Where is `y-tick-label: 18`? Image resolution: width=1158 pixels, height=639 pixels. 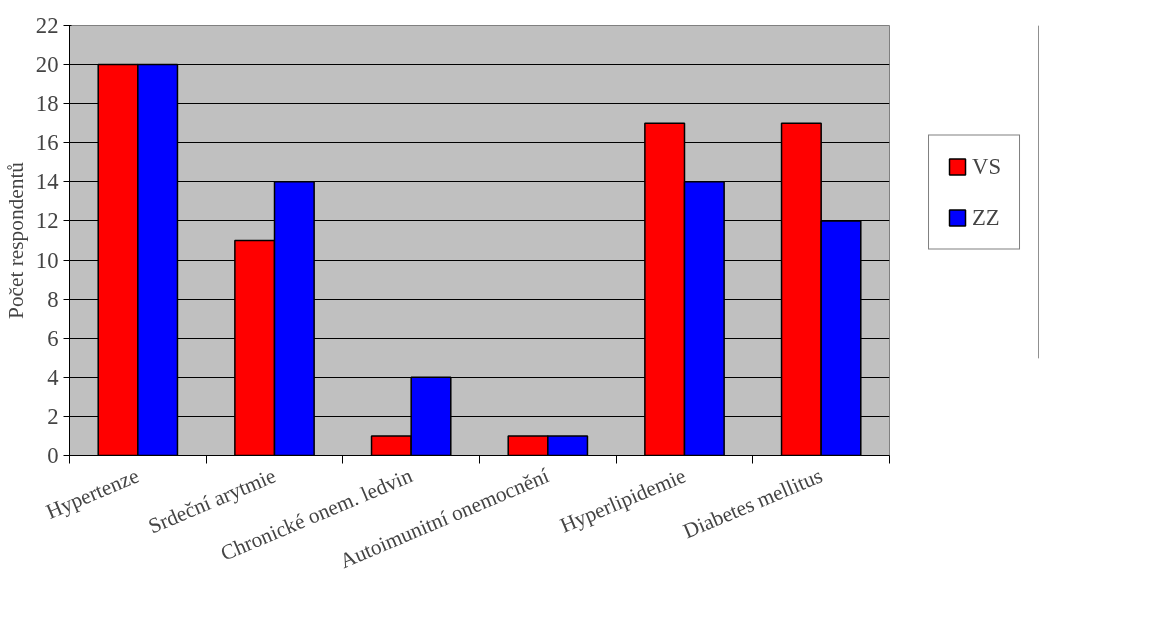
y-tick-label: 18 is located at coordinates (47, 104).